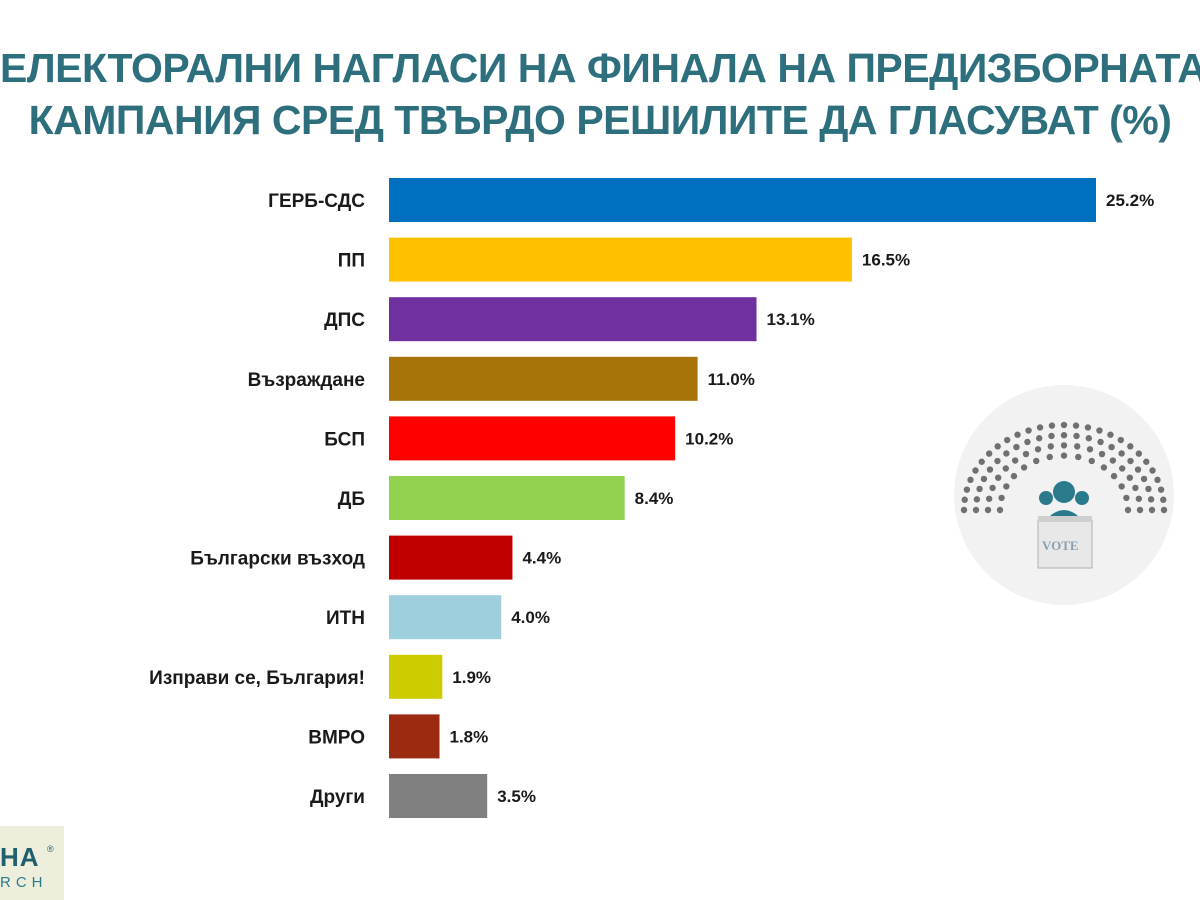  Describe the element at coordinates (1064, 495) in the screenshot. I see `parliament-vote-icon: VOTE` at that location.